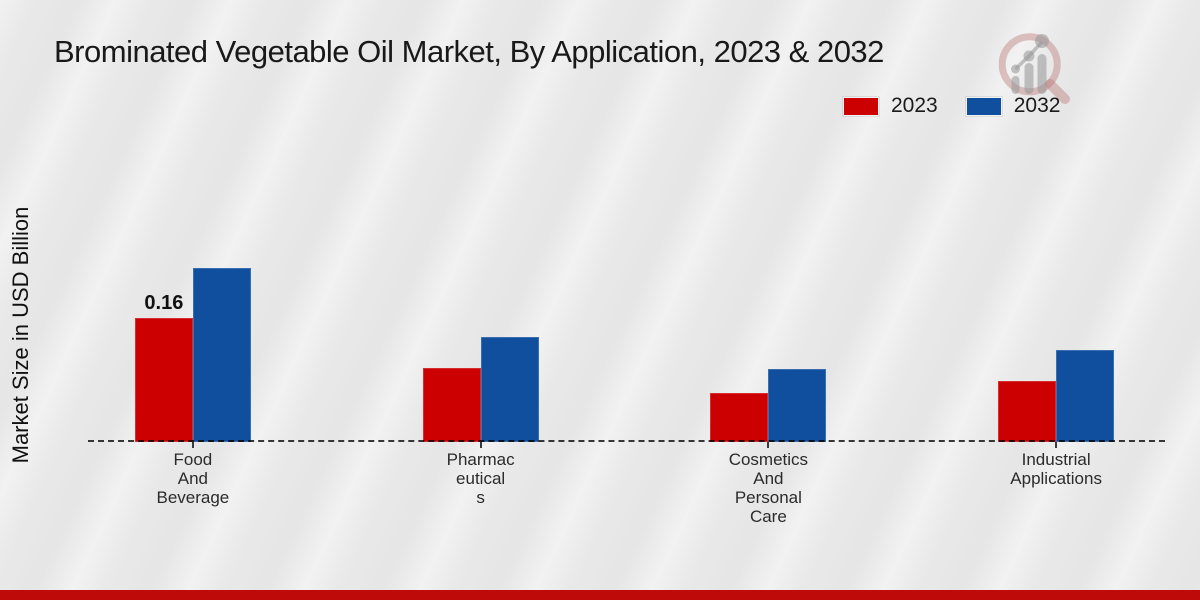  Describe the element at coordinates (1056, 459) in the screenshot. I see `category-label-line: Industrial` at that location.